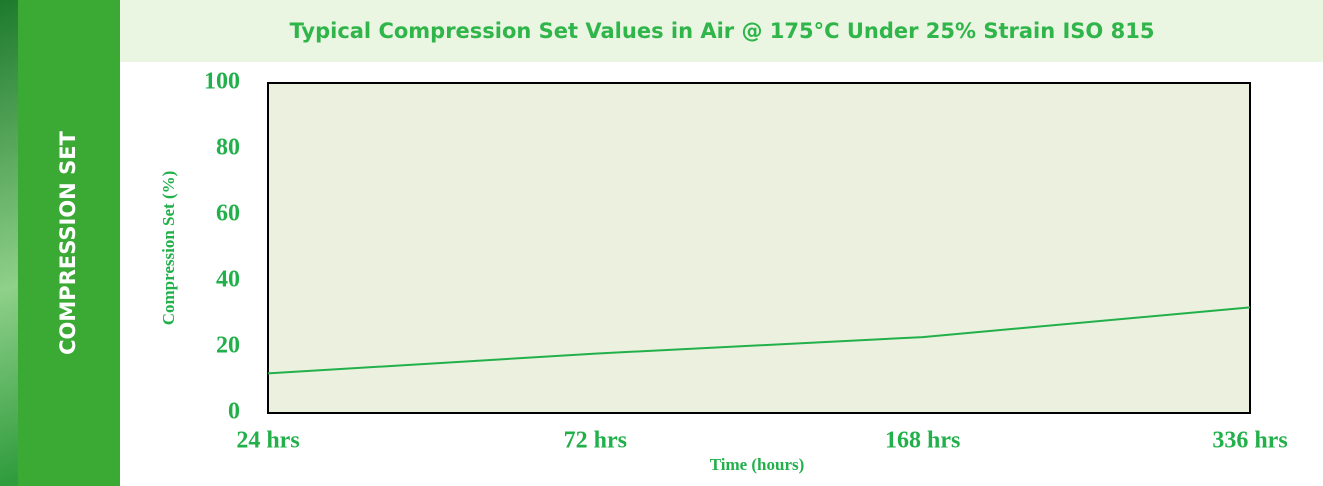 This screenshot has height=486, width=1323. Describe the element at coordinates (168, 248) in the screenshot. I see `y-axis-title: Compression Set (%)` at that location.